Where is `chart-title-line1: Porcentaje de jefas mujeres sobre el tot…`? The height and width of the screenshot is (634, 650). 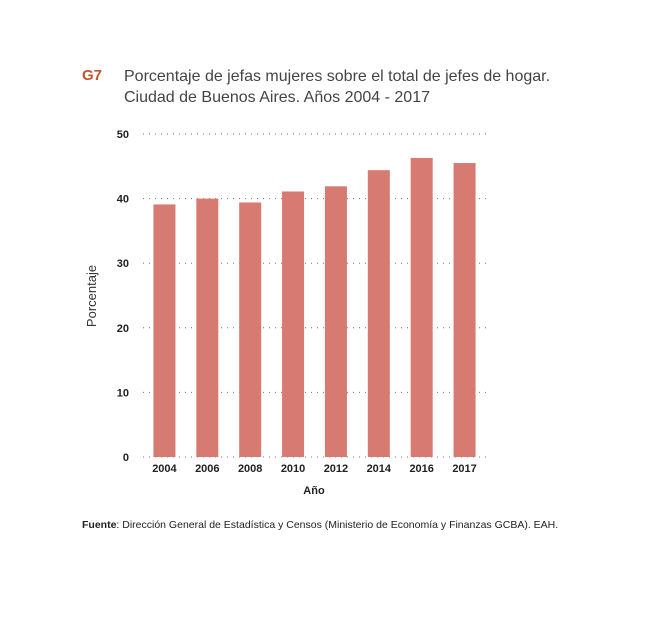
chart-title-line1: Porcentaje de jefas mujeres sobre el tot… is located at coordinates (337, 76).